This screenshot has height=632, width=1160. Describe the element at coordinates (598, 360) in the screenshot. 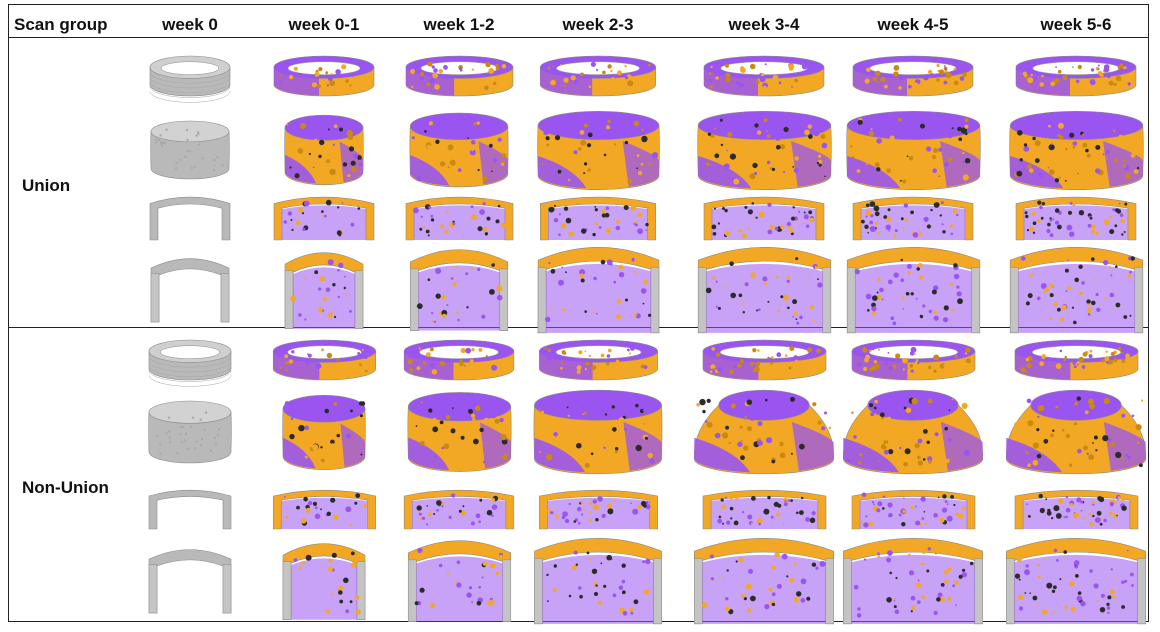

I see `scan-nonunion-top-ring-w3` at that location.